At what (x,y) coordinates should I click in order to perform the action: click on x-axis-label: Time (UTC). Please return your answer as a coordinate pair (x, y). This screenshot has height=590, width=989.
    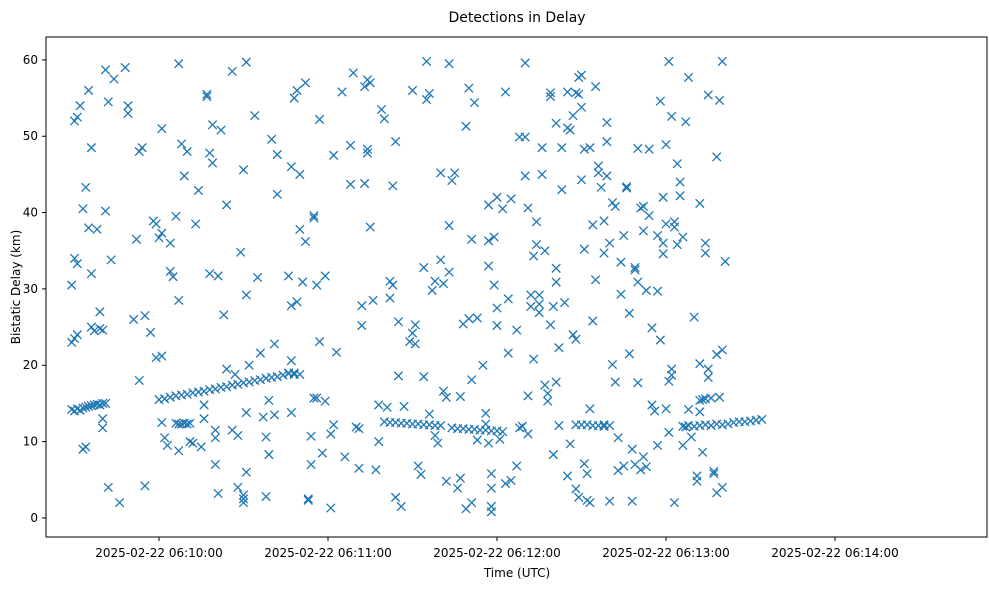
    Looking at the image, I should click on (516, 573).